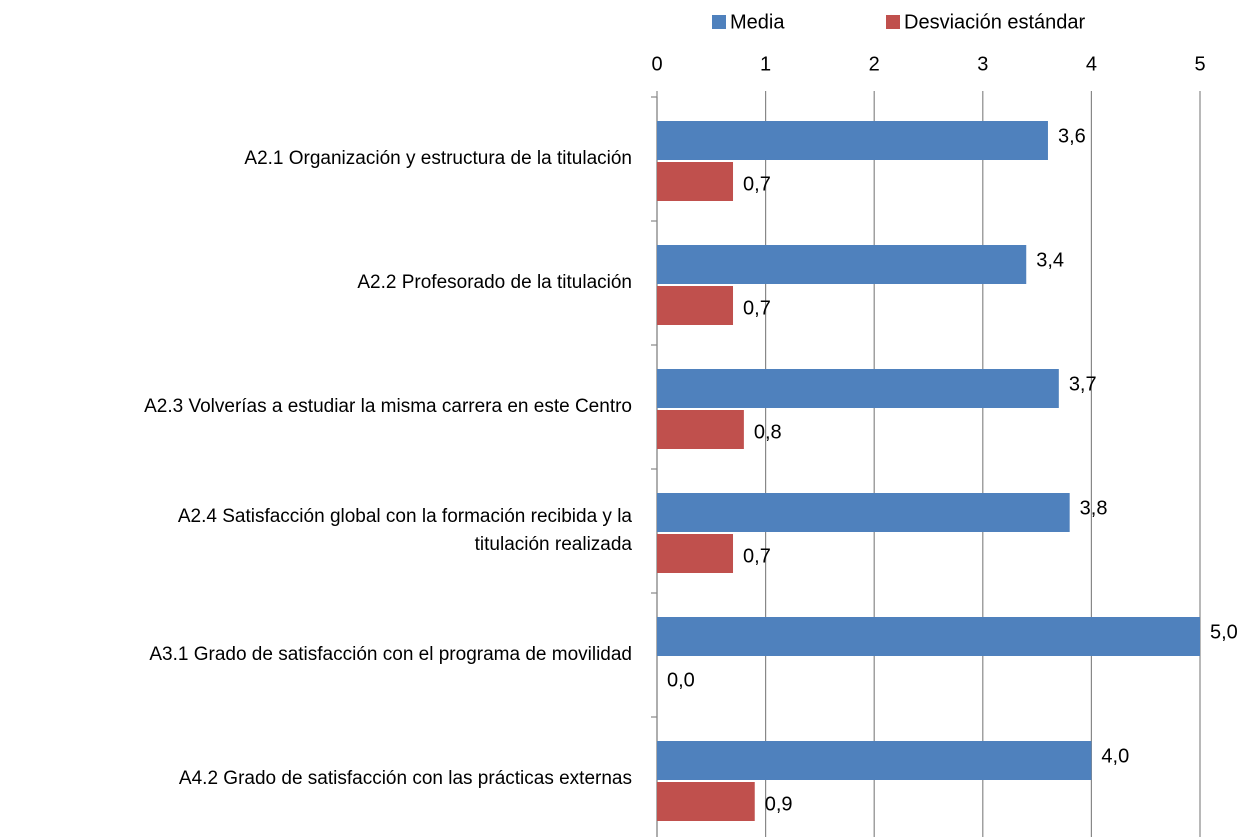 The height and width of the screenshot is (837, 1257). I want to click on y-tick-label: A2.2 Profesorado de la titulación, so click(494, 282).